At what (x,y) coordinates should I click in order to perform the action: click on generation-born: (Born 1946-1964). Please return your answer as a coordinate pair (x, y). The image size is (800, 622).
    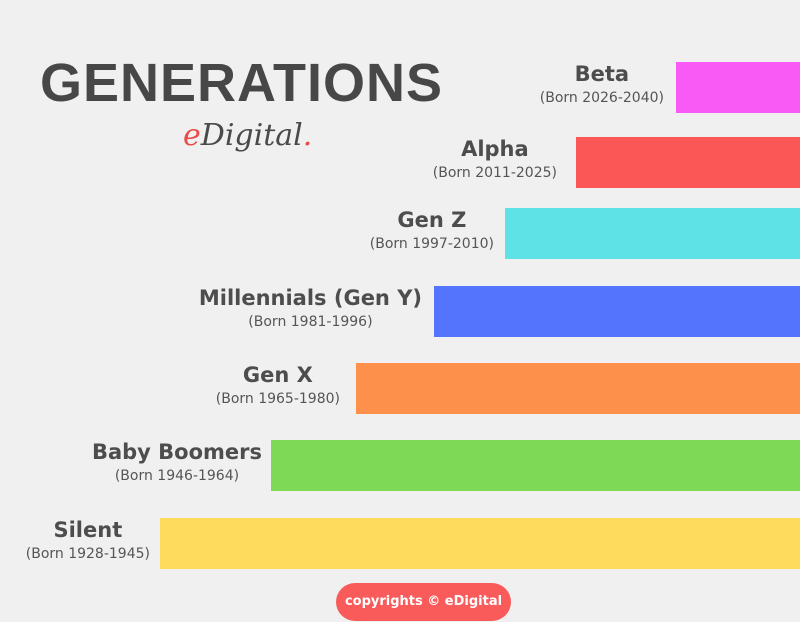
    Looking at the image, I should click on (177, 476).